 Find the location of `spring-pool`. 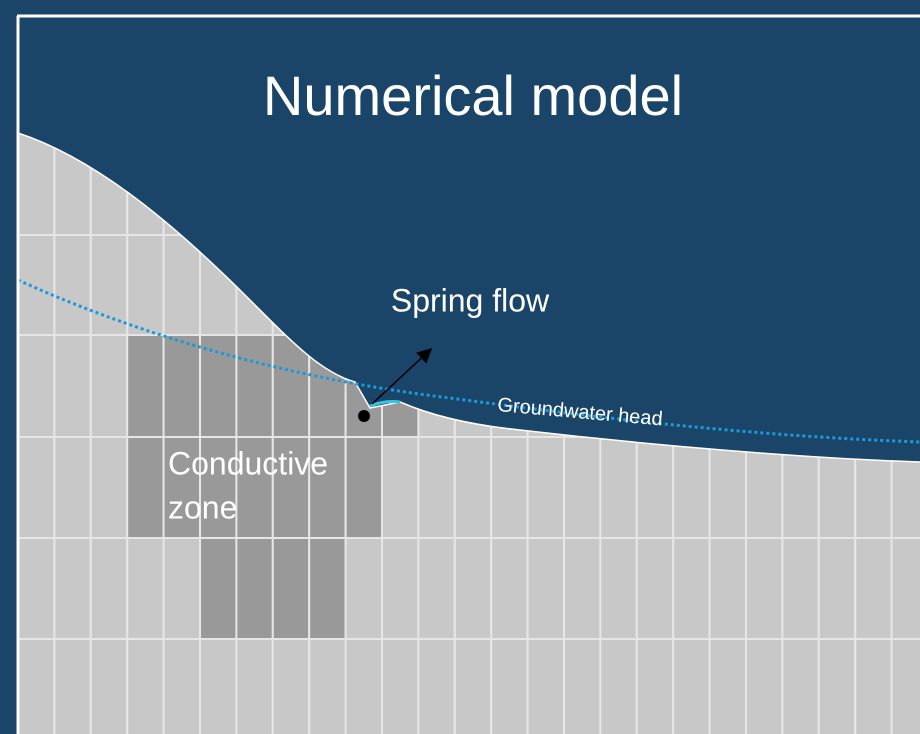

spring-pool is located at coordinates (385, 404).